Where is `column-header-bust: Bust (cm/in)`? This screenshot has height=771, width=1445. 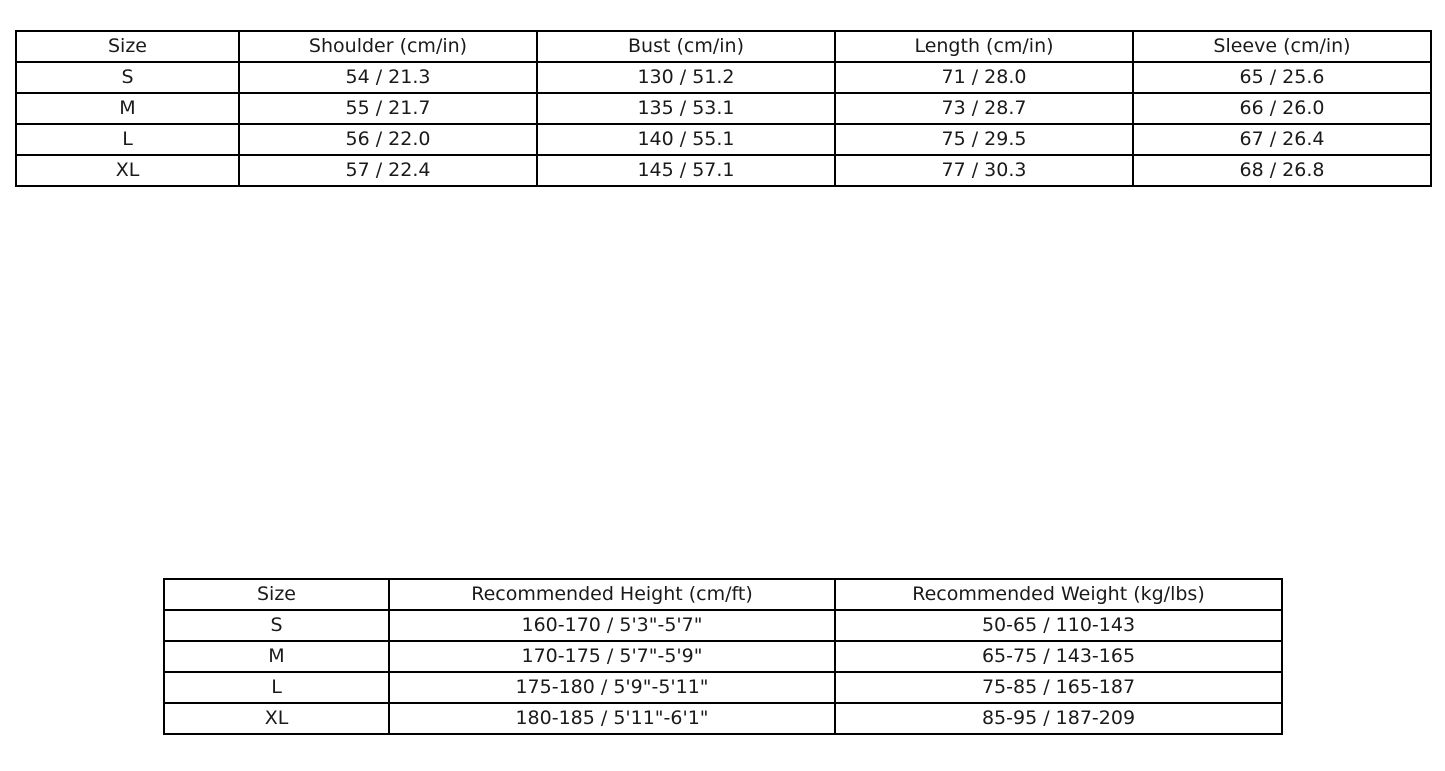 column-header-bust: Bust (cm/in) is located at coordinates (686, 46).